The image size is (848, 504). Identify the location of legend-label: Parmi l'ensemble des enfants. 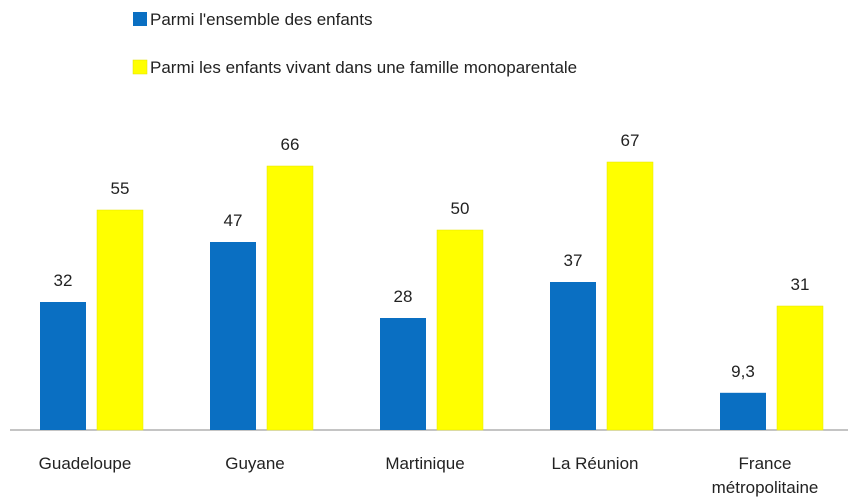
(261, 19).